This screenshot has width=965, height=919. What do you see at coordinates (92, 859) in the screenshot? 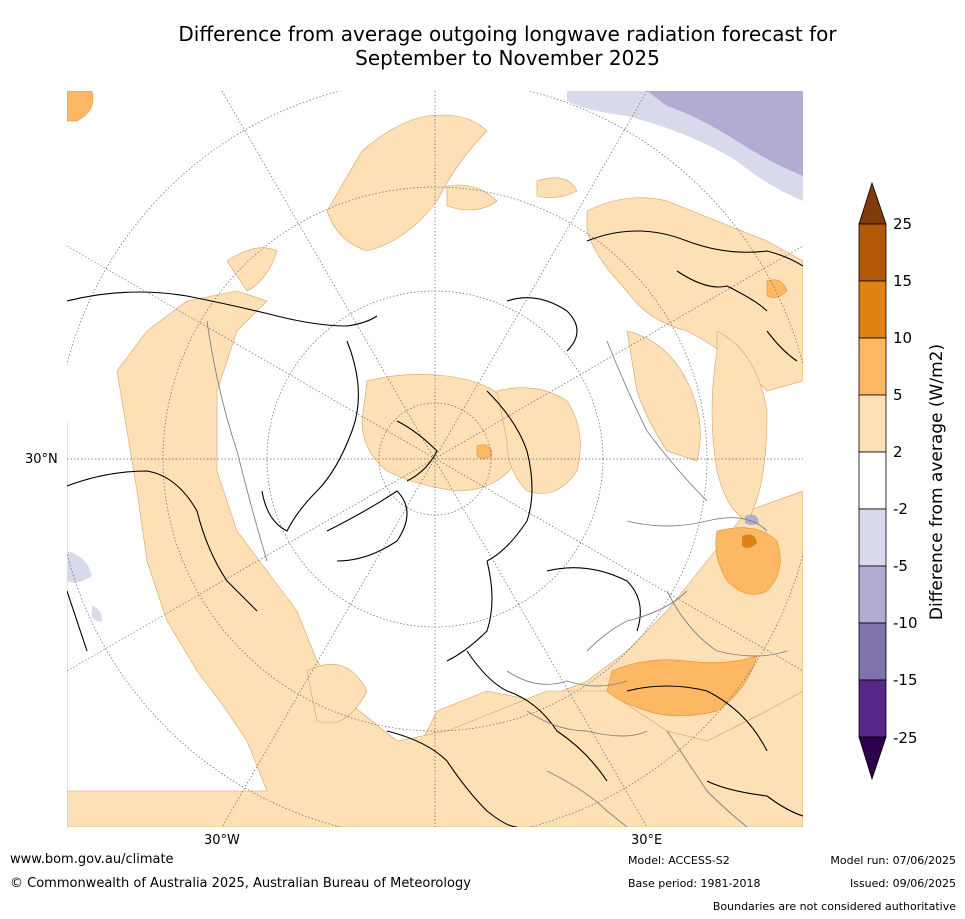
I see `footer-website: www.bom.gov.au/climate` at bounding box center [92, 859].